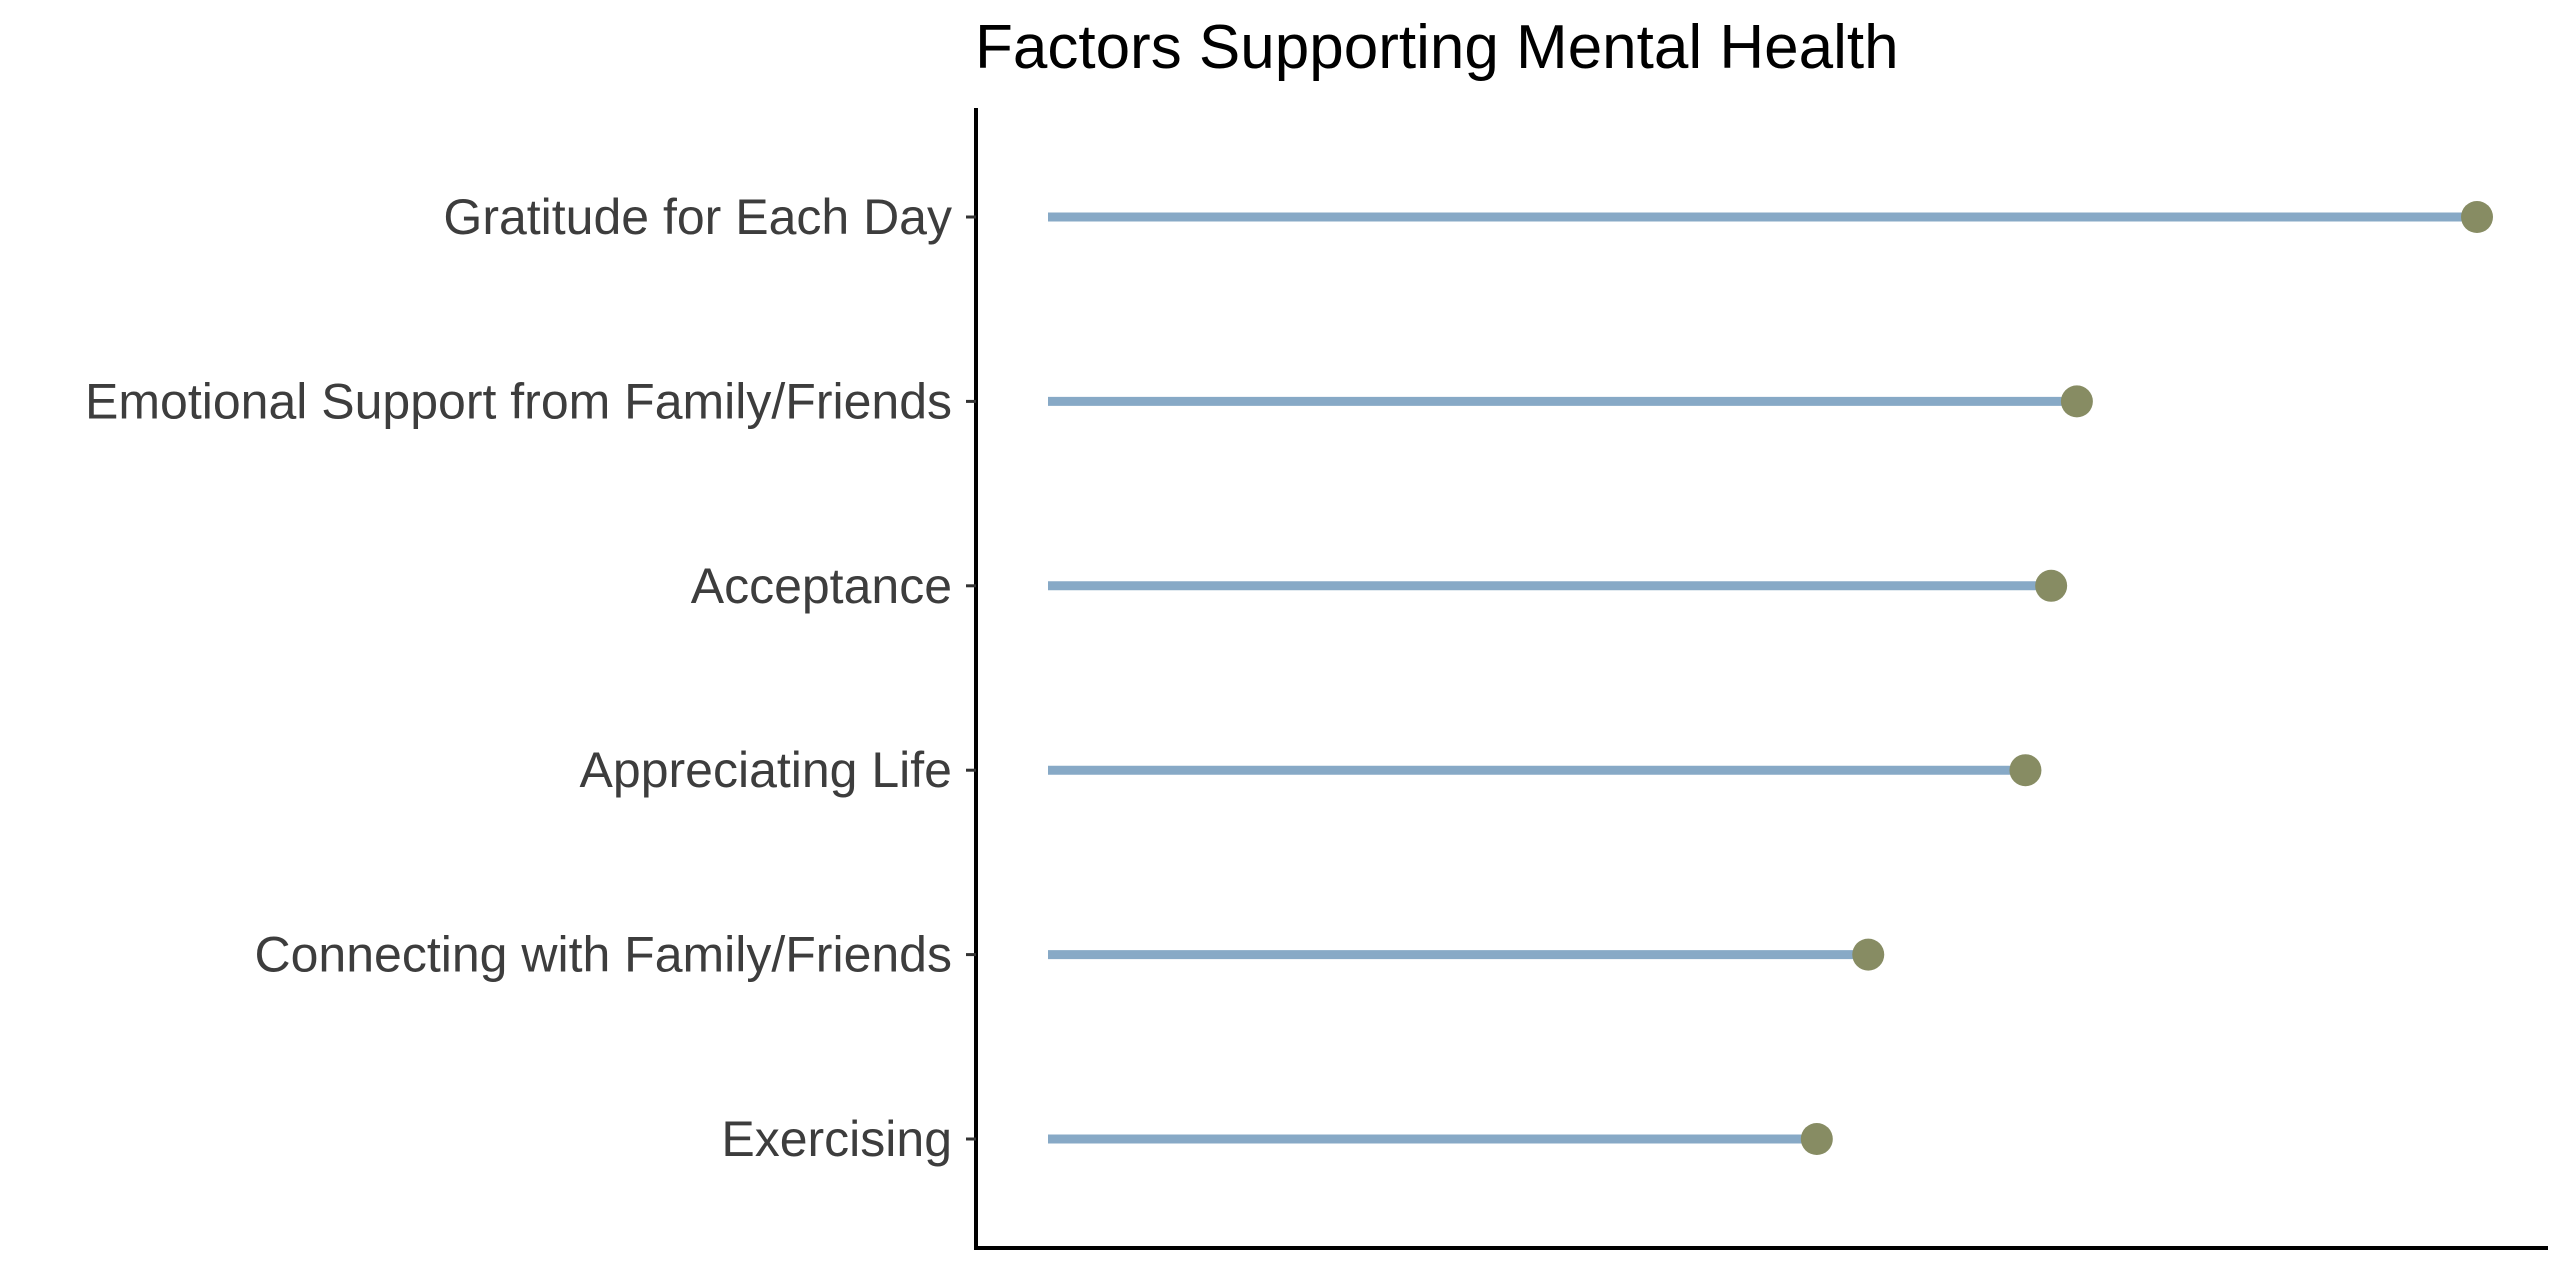  What do you see at coordinates (518, 401) in the screenshot?
I see `y-tick-label-emotional-support-from-family-friends: Emotional Support from Family/Friends` at bounding box center [518, 401].